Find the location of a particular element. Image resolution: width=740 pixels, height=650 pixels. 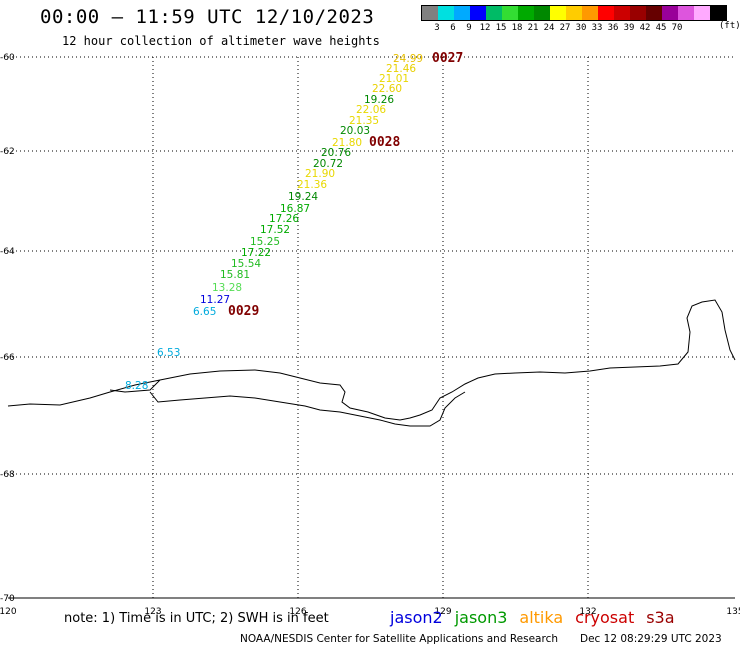

wave-height-obs: 19.26 is located at coordinates (379, 100).